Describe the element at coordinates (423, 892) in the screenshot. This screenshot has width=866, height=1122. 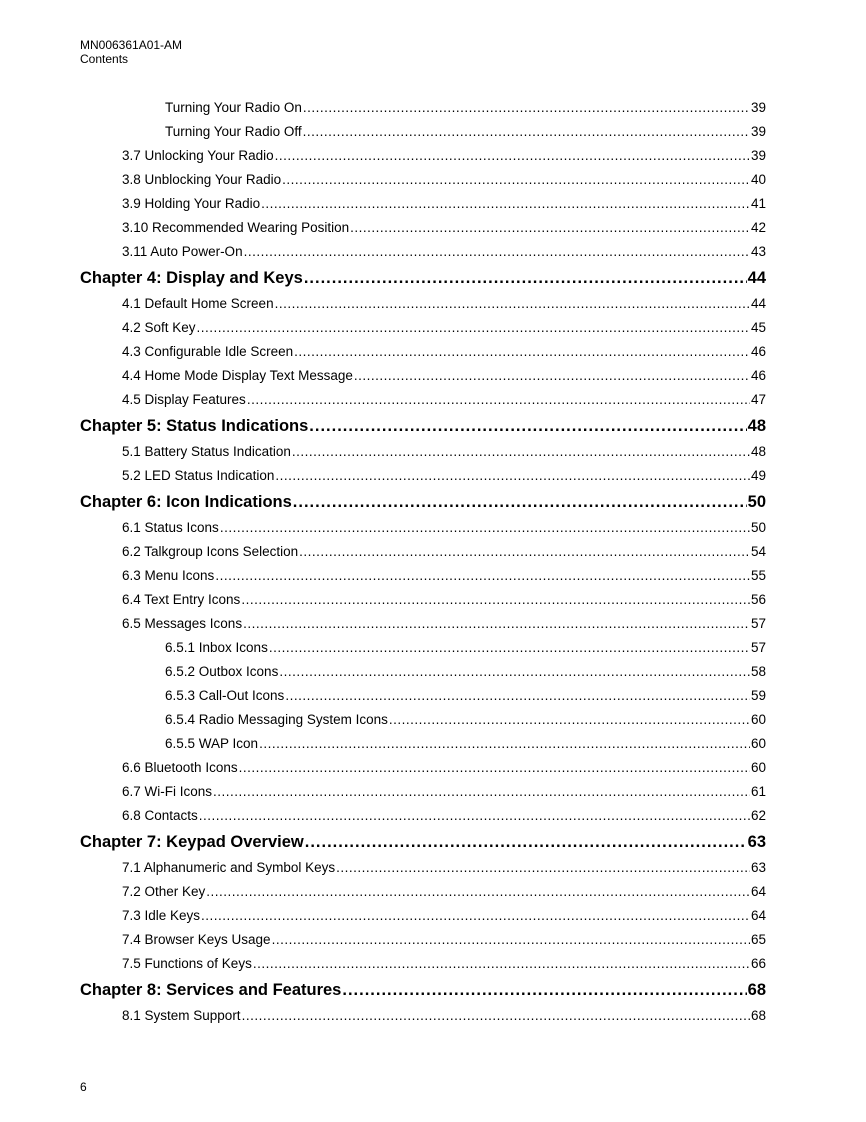
I see `toc-entry: 7.2 Other Key 64` at that location.